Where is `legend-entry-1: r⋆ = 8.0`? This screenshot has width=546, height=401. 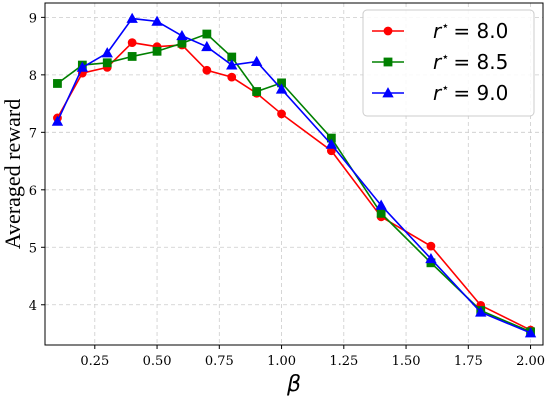
legend-entry-1: r⋆ = 8.0 is located at coordinates (440, 31).